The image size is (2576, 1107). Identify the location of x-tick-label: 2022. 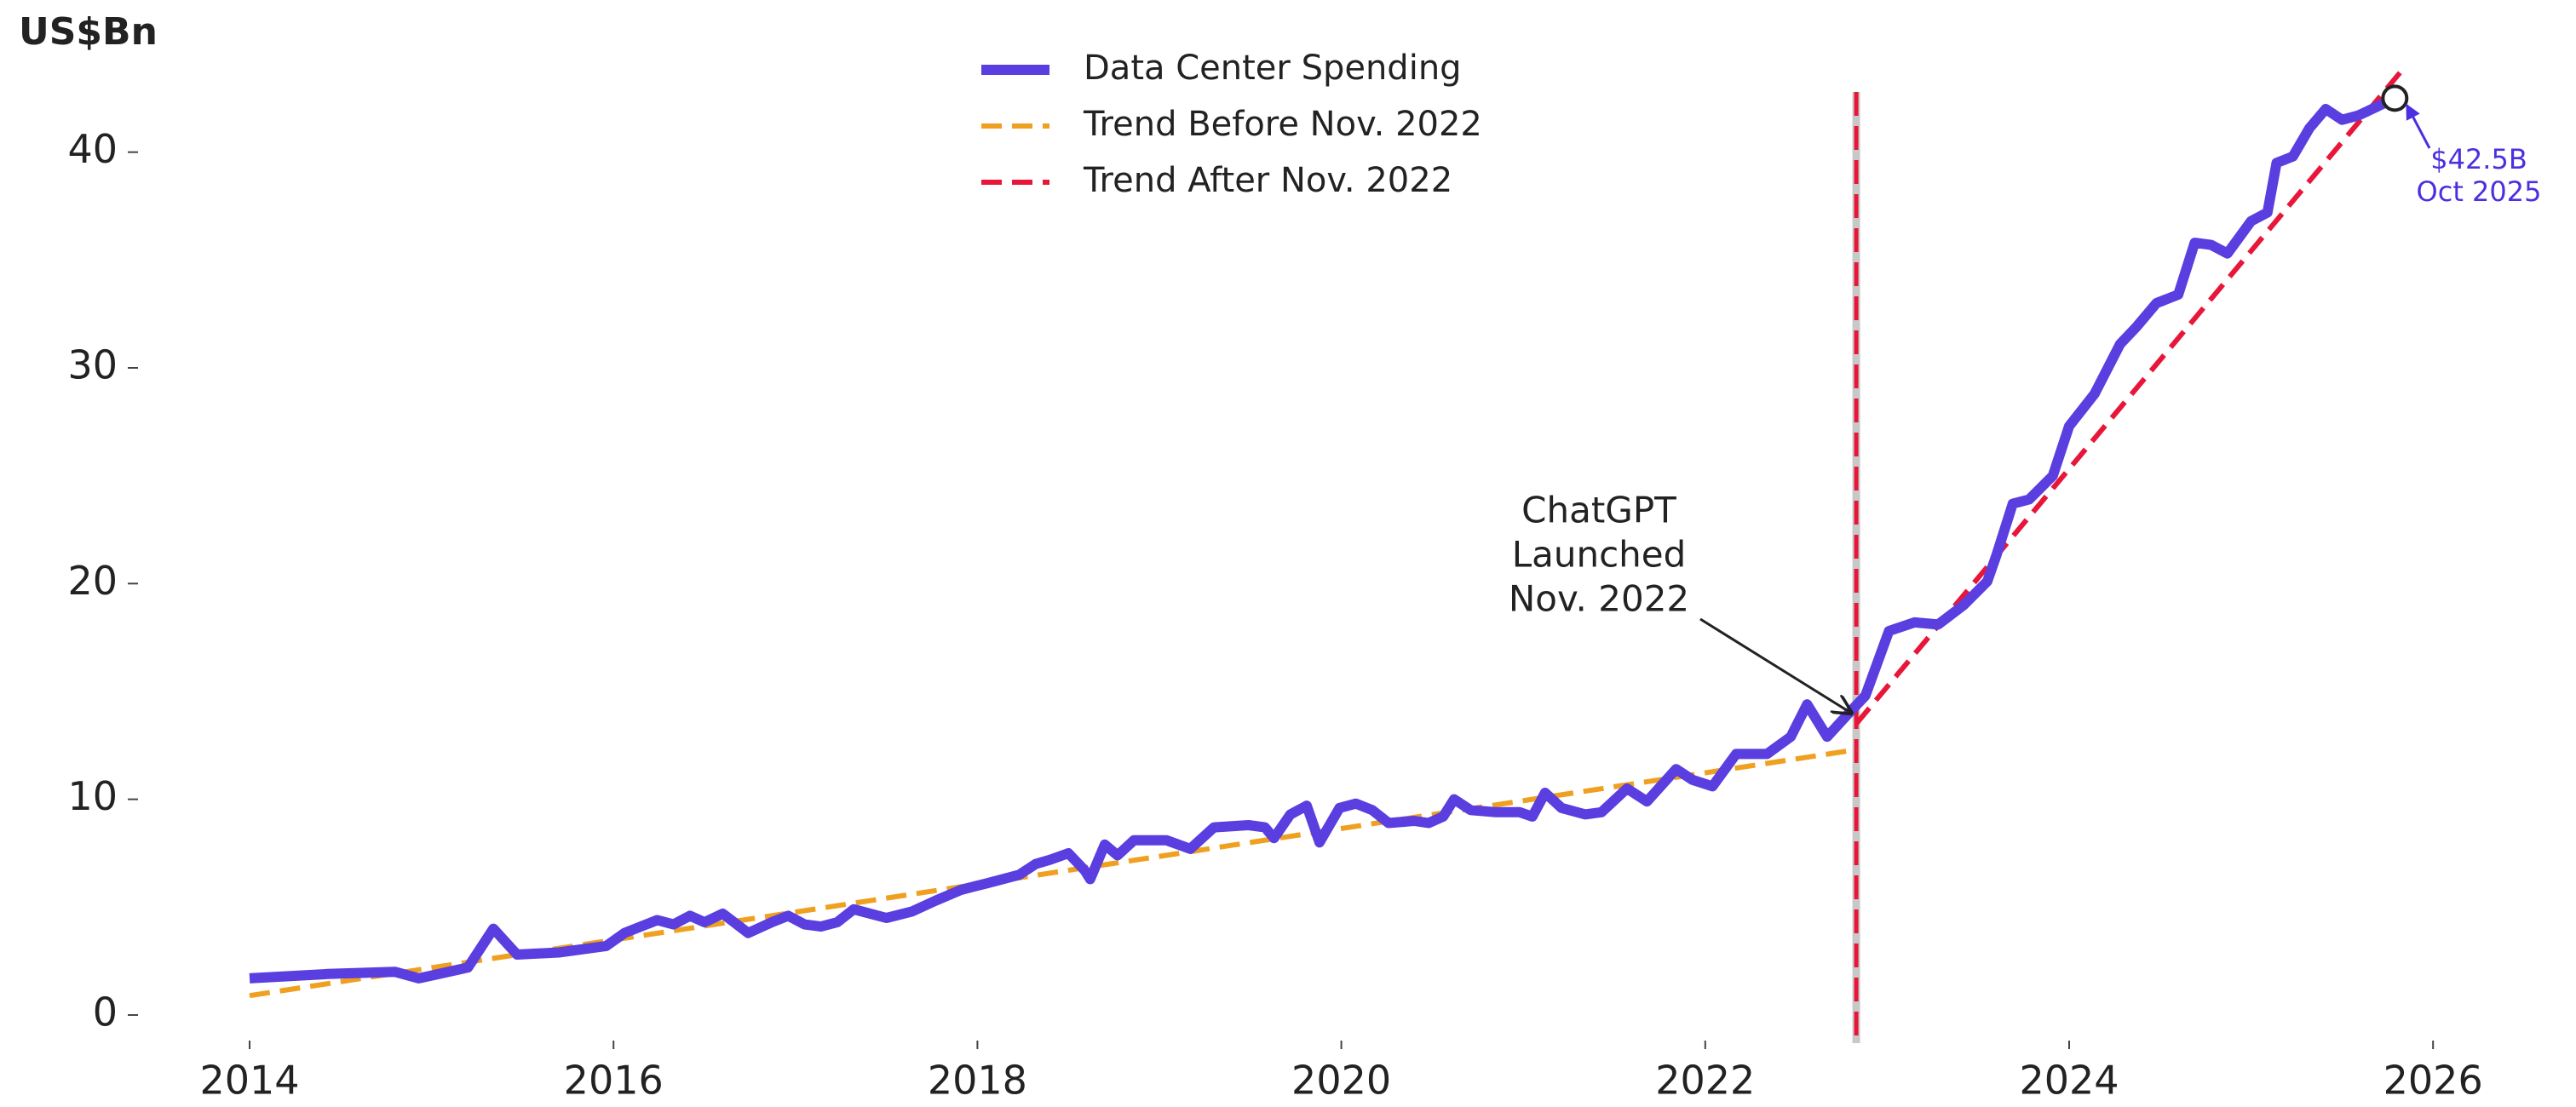
(1705, 1081).